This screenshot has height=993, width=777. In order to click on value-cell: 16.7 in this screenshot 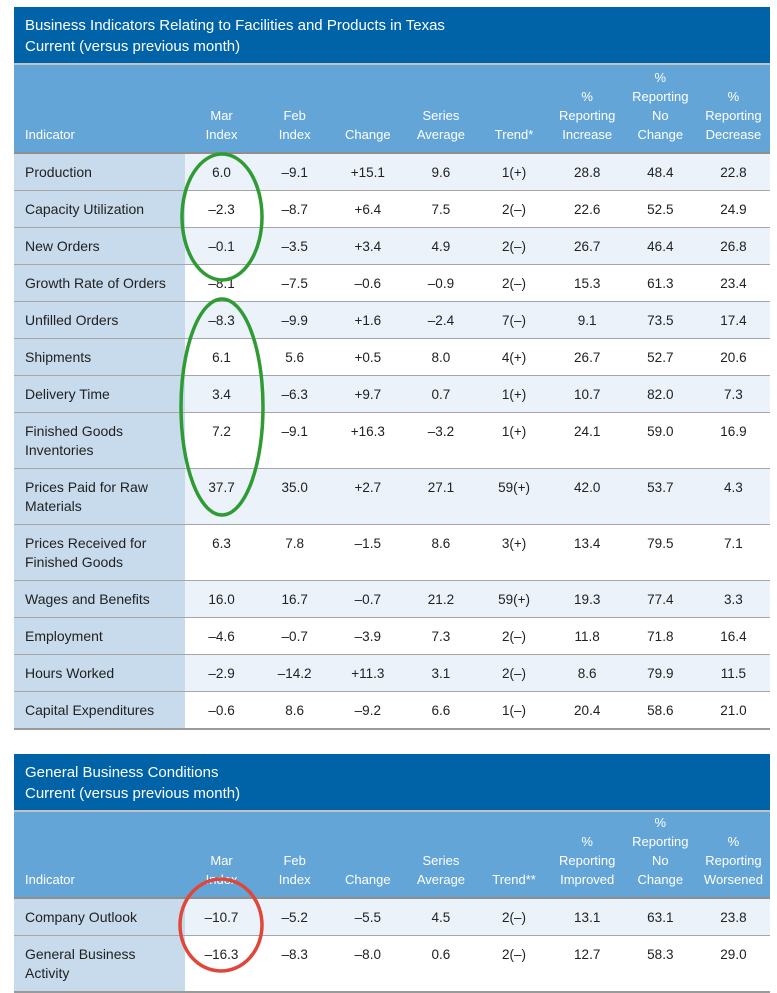, I will do `click(294, 599)`.